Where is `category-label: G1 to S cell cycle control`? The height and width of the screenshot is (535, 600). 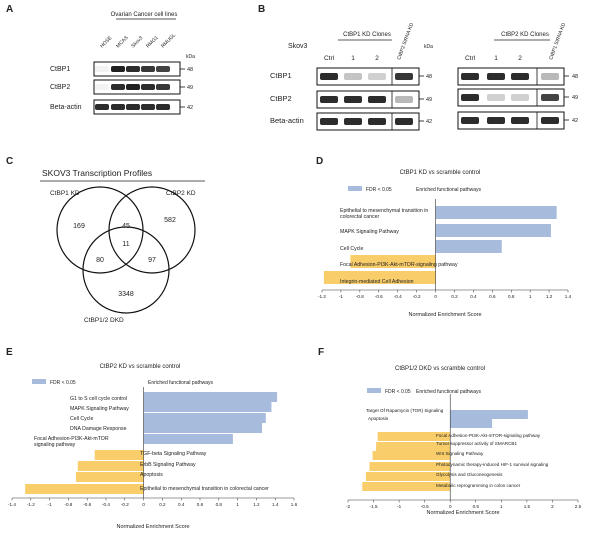
category-label: G1 to S cell cycle control is located at coordinates (98, 399).